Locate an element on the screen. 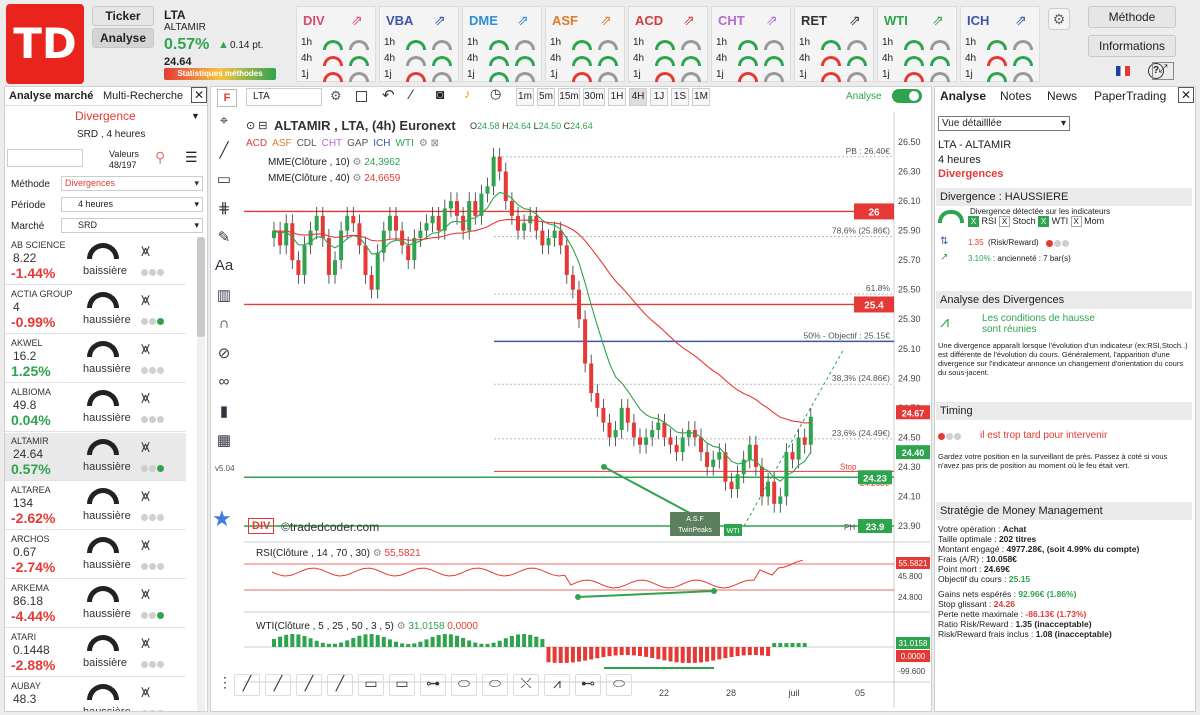 The height and width of the screenshot is (715, 1200). marche-select: SRD ▾ is located at coordinates (132, 225).